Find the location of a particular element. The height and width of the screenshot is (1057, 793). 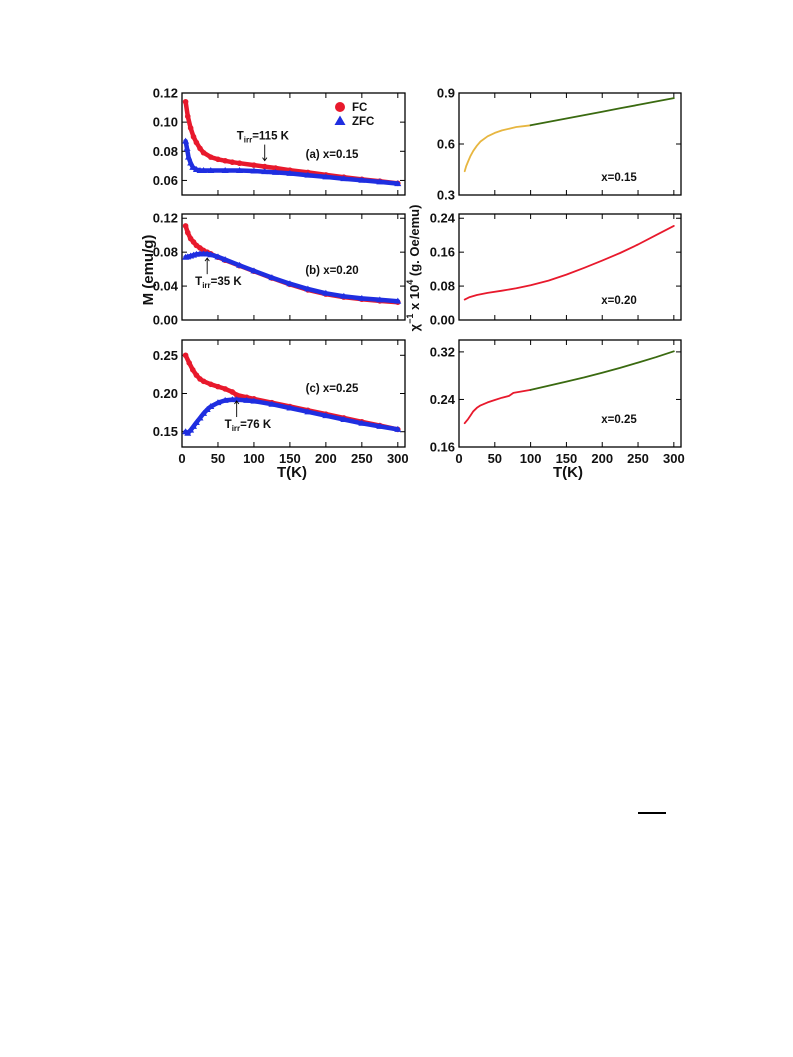

right-y-mid: x 10 is located at coordinates (414, 299).